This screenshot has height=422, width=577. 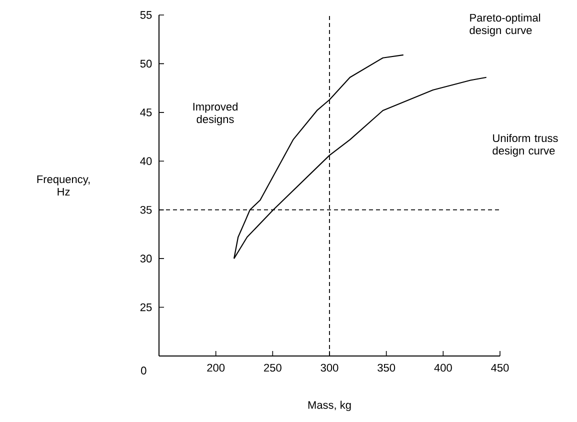 What do you see at coordinates (146, 307) in the screenshot?
I see `y-tick-label: 25` at bounding box center [146, 307].